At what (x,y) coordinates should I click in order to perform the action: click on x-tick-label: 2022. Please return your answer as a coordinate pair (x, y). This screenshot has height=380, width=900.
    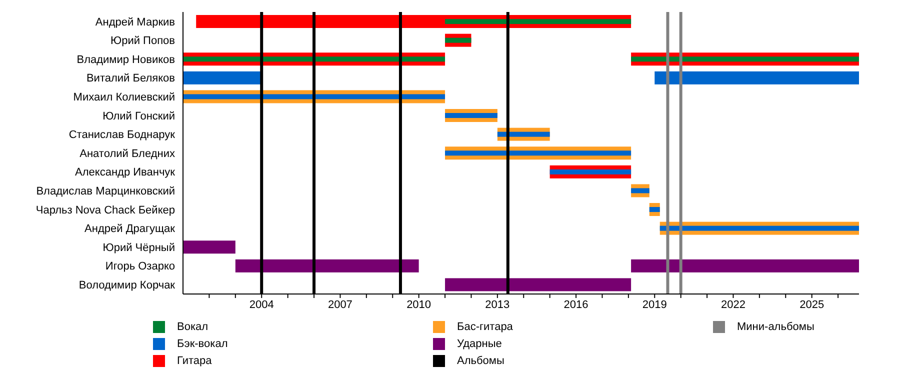
    Looking at the image, I should click on (733, 304).